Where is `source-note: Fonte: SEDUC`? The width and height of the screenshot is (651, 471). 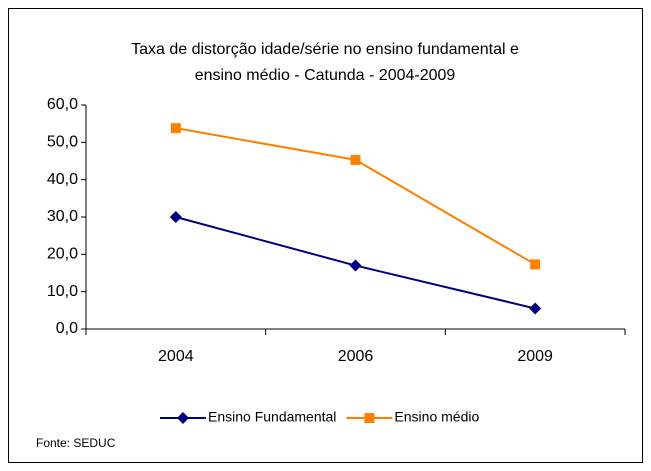 source-note: Fonte: SEDUC is located at coordinates (76, 443).